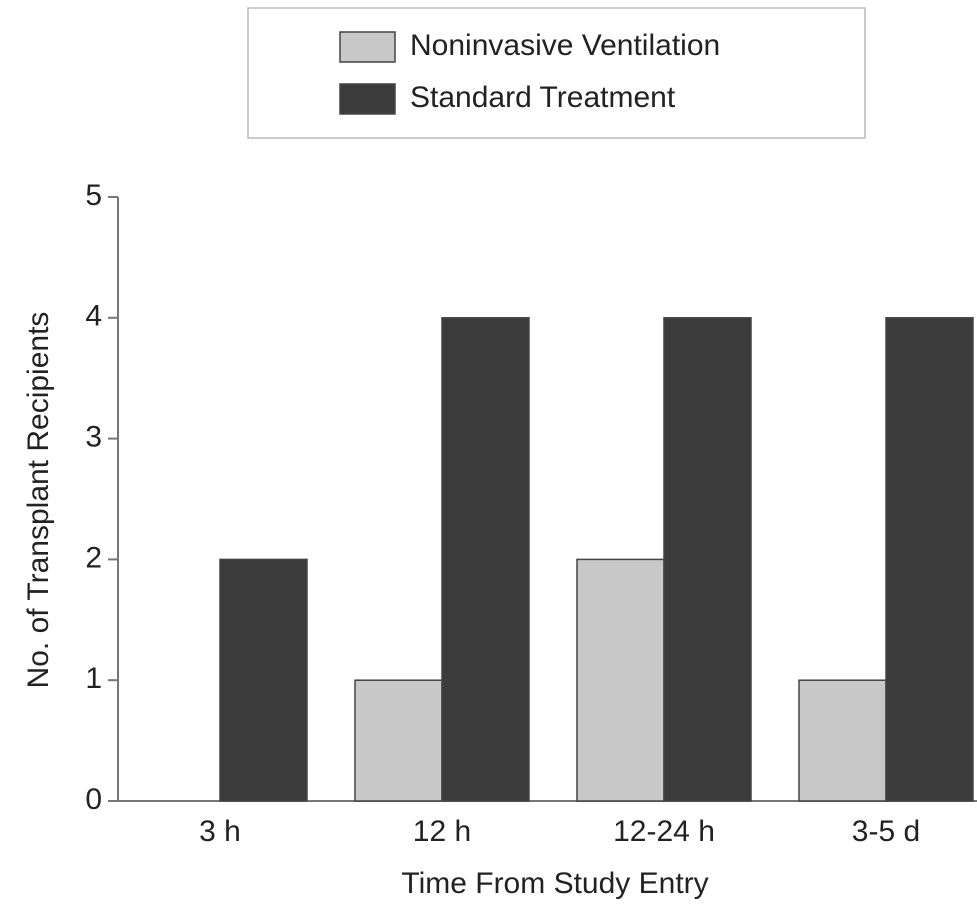 This screenshot has width=977, height=904. What do you see at coordinates (543, 97) in the screenshot?
I see `legend-label: Standard Treatment` at bounding box center [543, 97].